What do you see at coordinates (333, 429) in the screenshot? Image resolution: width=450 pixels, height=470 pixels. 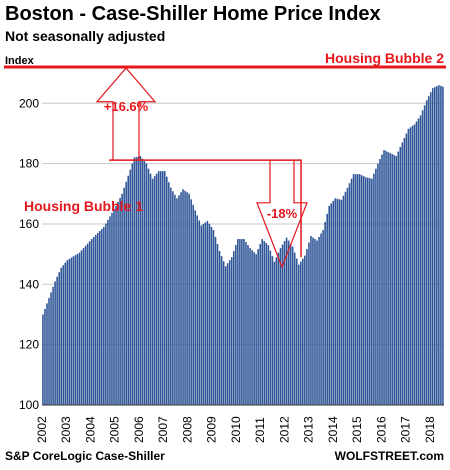 I see `x-tick-label: 2014` at bounding box center [333, 429].